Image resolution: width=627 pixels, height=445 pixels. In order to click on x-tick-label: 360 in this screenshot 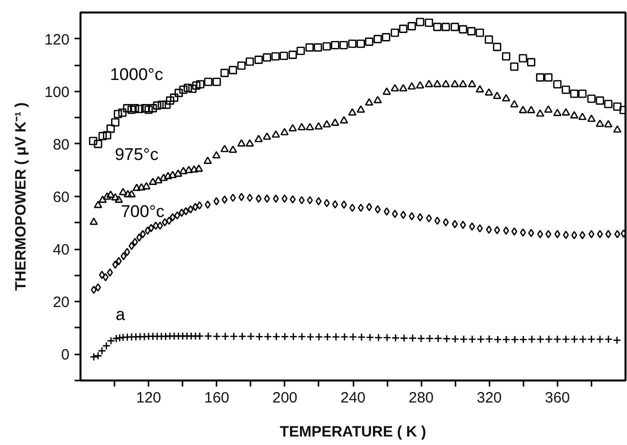, I will do `click(557, 398)`.